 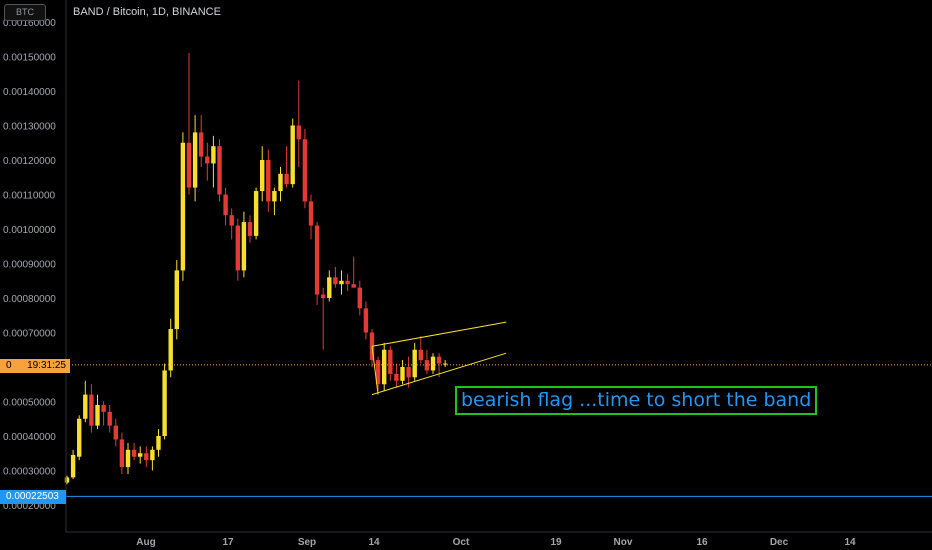 What do you see at coordinates (636, 400) in the screenshot?
I see `annotation-text-box: bearish flag ...time to short the band` at bounding box center [636, 400].